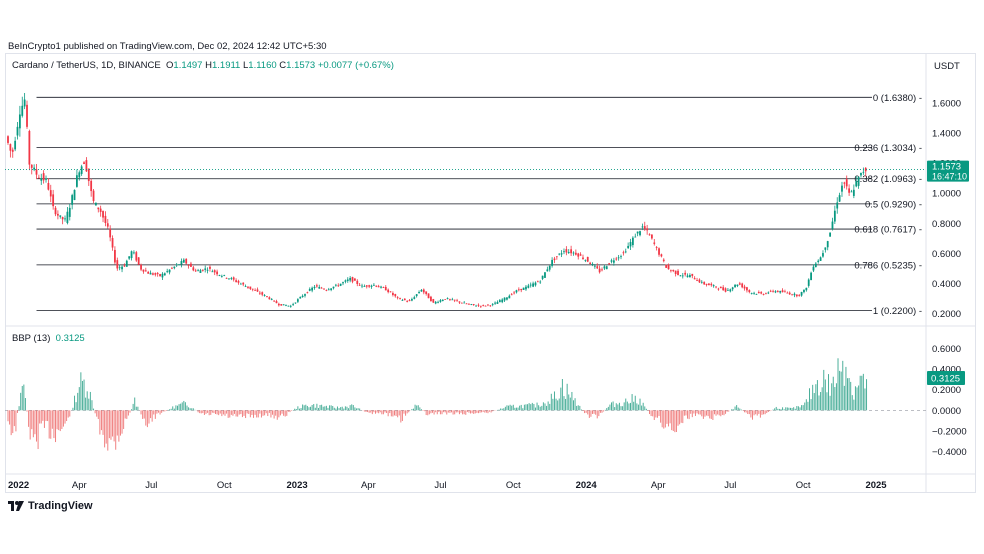 The image size is (984, 554). I want to click on indicator-name: BBP (13), so click(31, 338).